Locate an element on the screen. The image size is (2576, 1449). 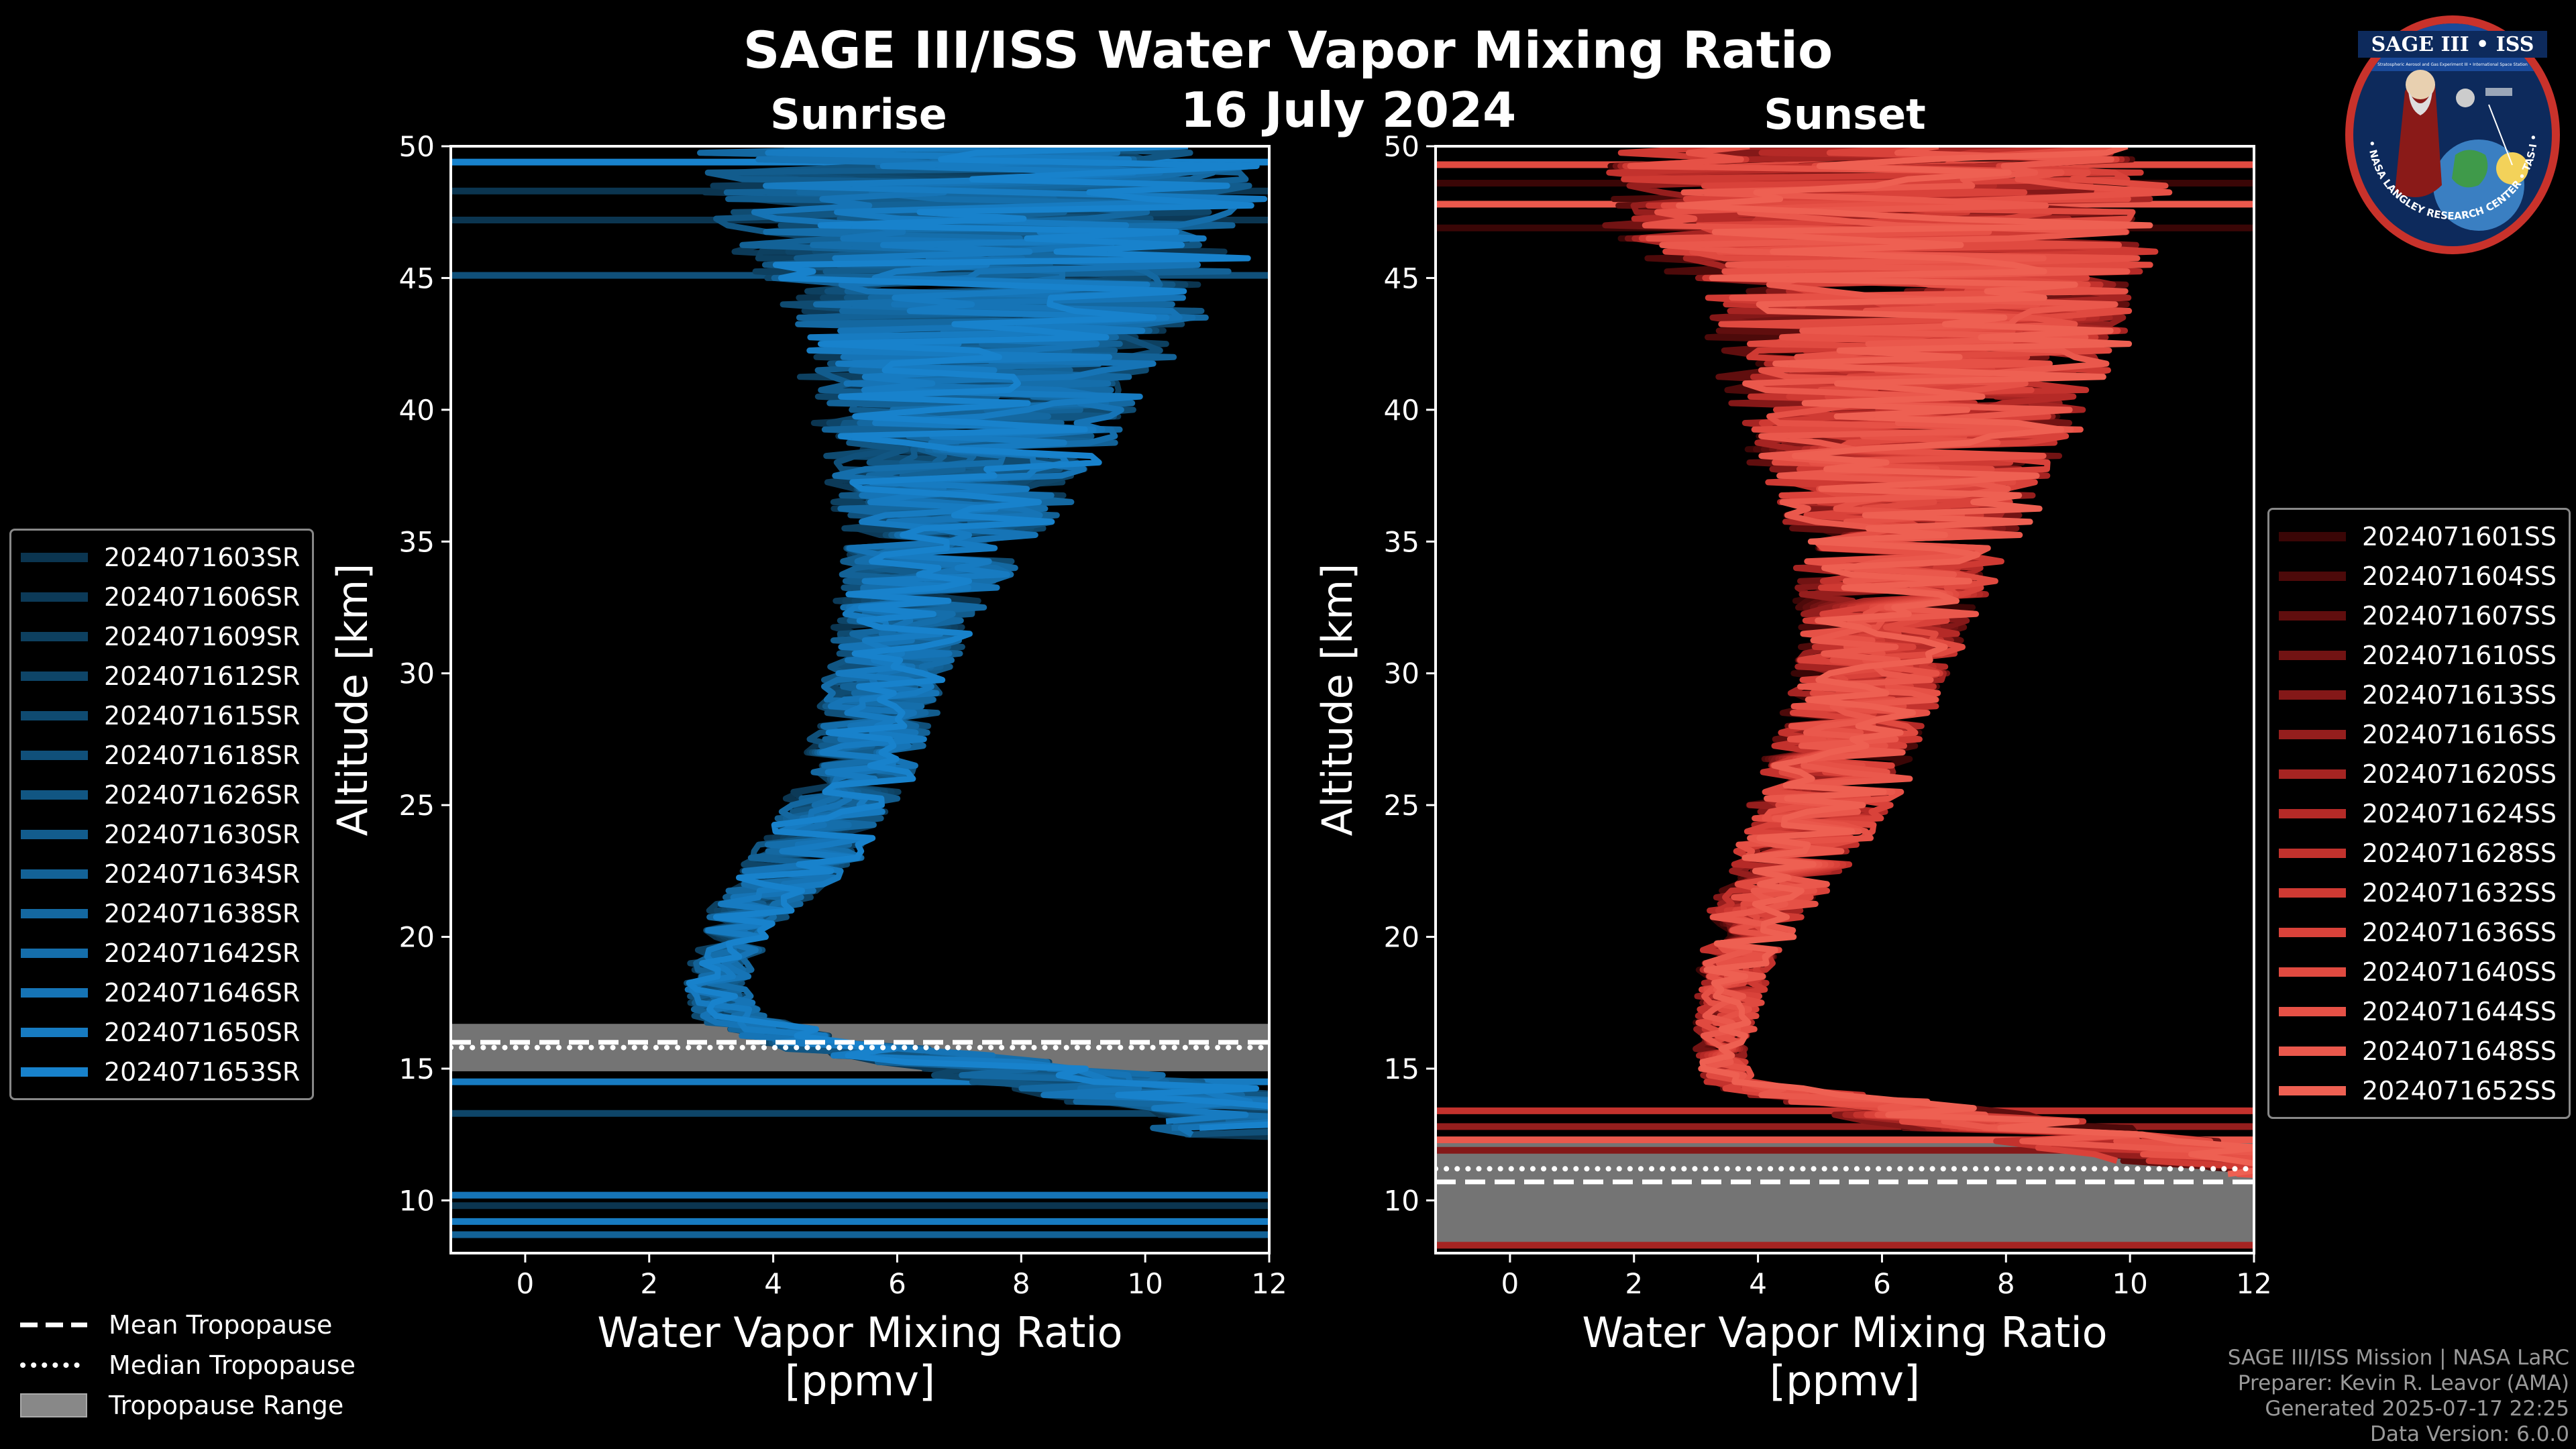
legend-label: 2024071609SR is located at coordinates (202, 636).